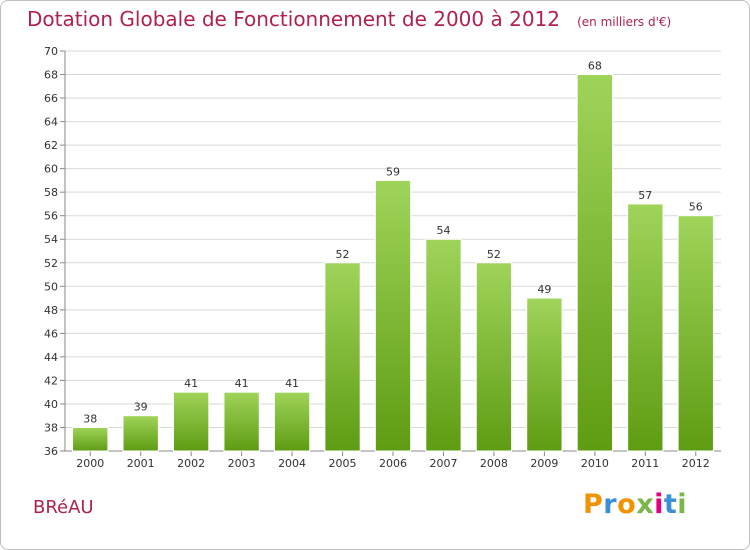  I want to click on y-tick-label: 46, so click(51, 333).